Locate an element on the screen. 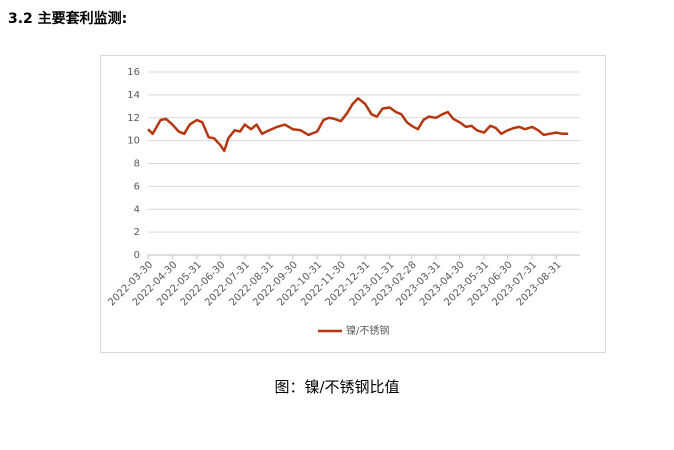 The image size is (674, 450). y-tick-label: 16 is located at coordinates (133, 72).